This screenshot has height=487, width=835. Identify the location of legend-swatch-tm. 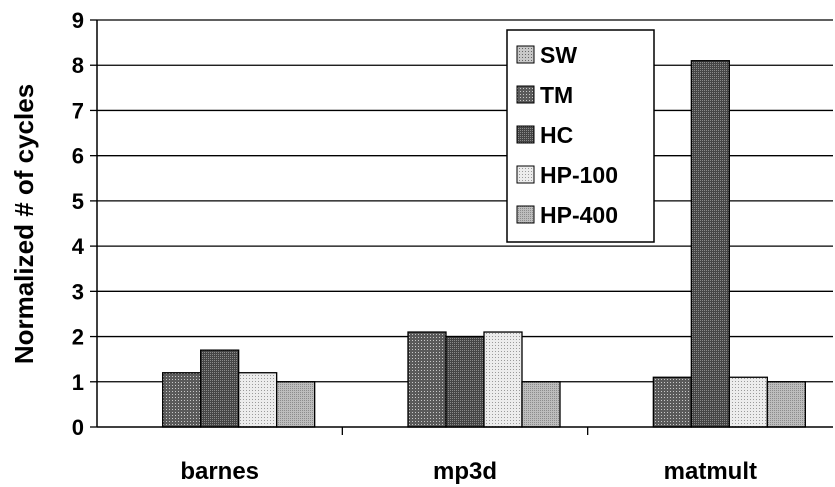
(525, 94).